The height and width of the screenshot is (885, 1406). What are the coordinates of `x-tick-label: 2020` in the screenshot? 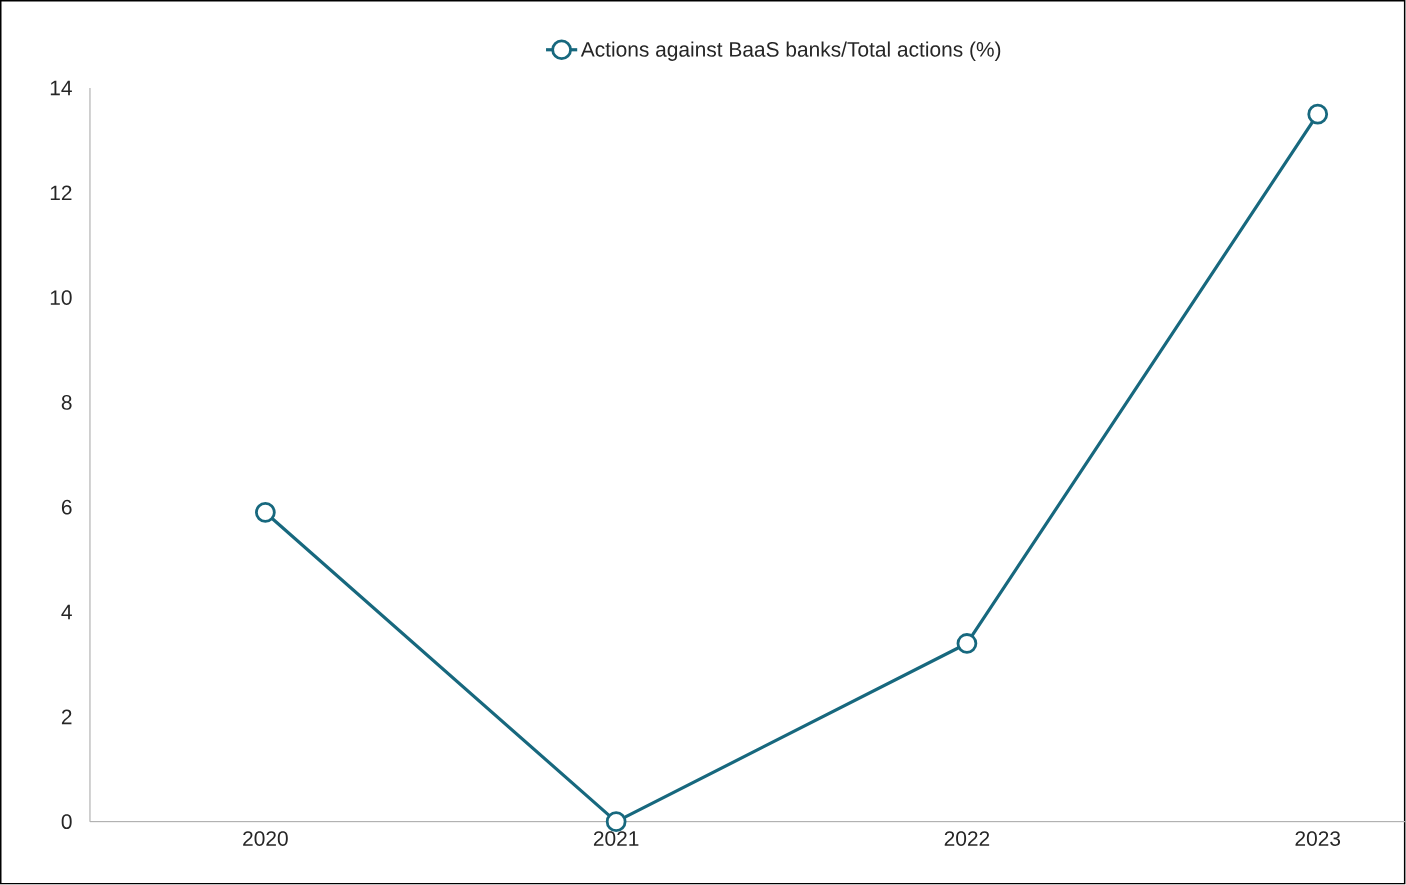 It's located at (265, 839).